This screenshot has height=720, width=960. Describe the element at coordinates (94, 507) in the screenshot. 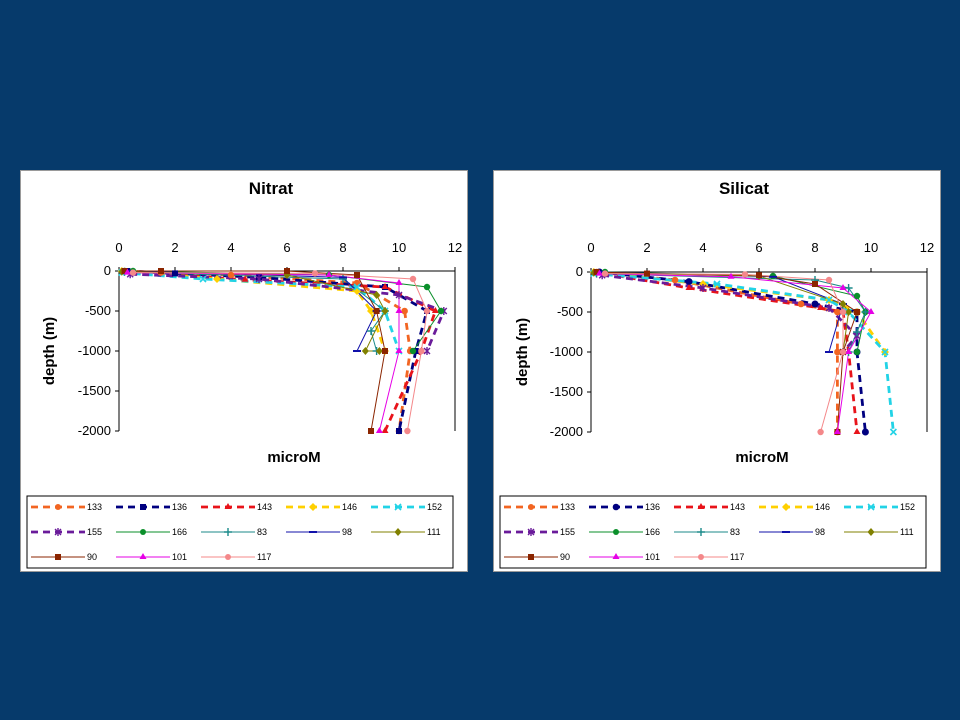

I see `legend-label: 133` at that location.